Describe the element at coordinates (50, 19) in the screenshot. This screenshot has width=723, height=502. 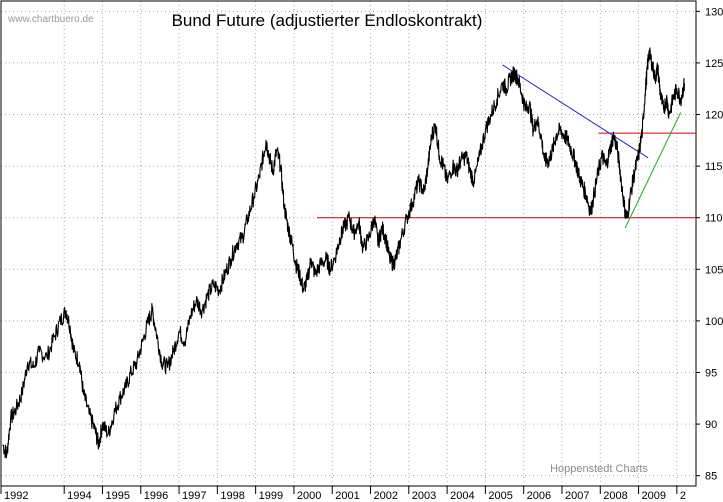
I see `watermark-text: www.chartbuero.de` at that location.